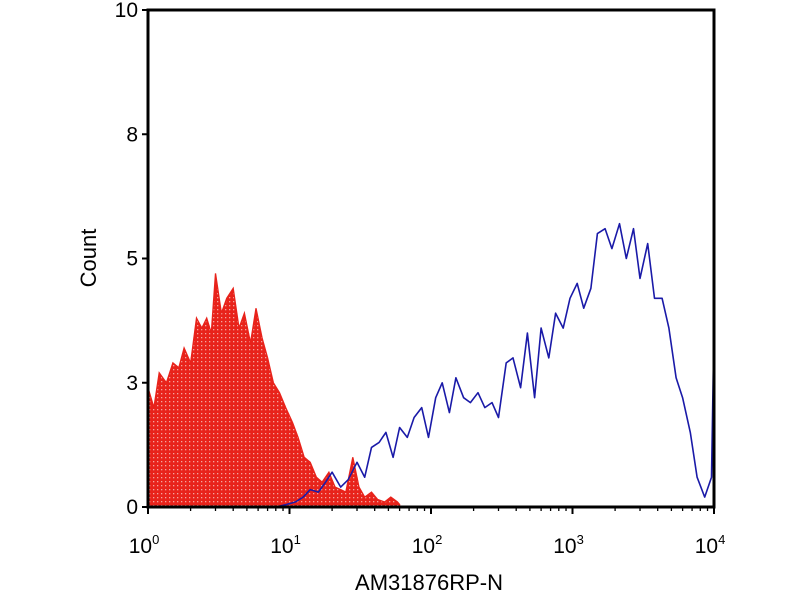 The width and height of the screenshot is (800, 600). What do you see at coordinates (710, 545) in the screenshot?
I see `x-tick-label: 10⁴` at bounding box center [710, 545].